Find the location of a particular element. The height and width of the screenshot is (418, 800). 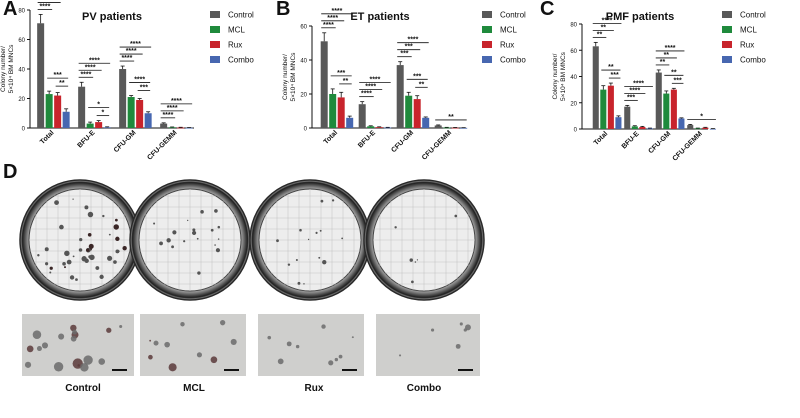

chart-title: PMF patients is located at coordinates (640, 17).